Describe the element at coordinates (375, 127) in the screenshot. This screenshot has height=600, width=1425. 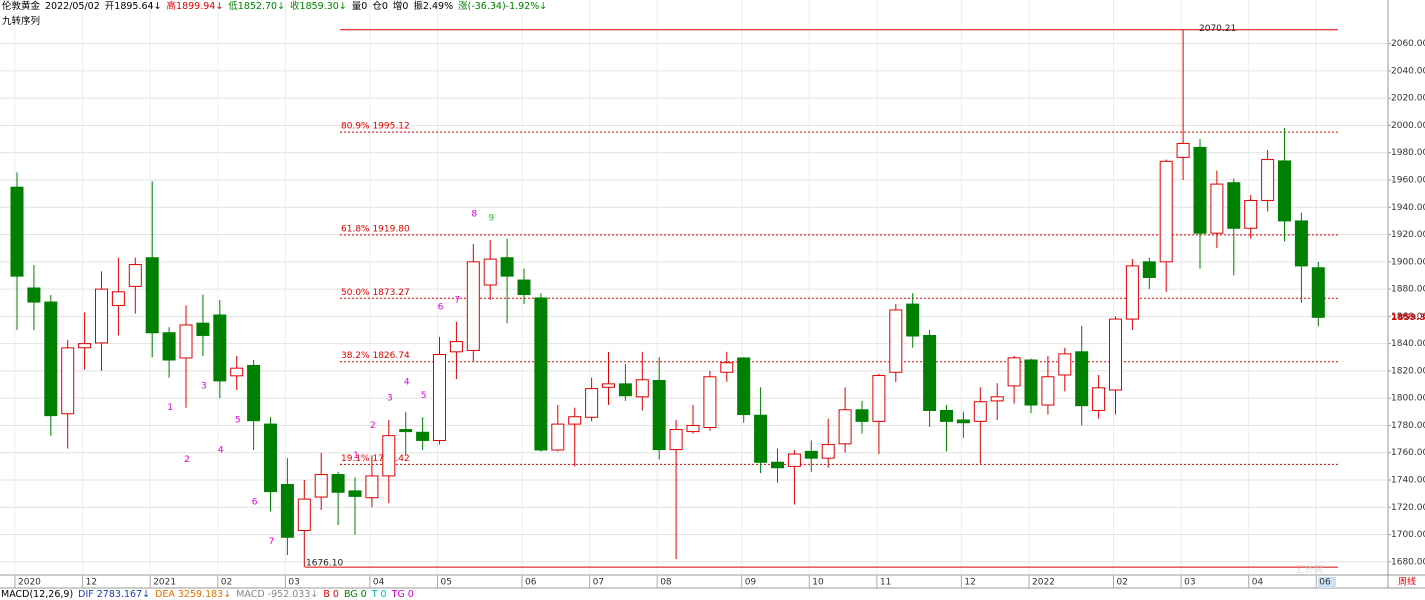
I see `fib-label: 80.9% 1995.12` at that location.